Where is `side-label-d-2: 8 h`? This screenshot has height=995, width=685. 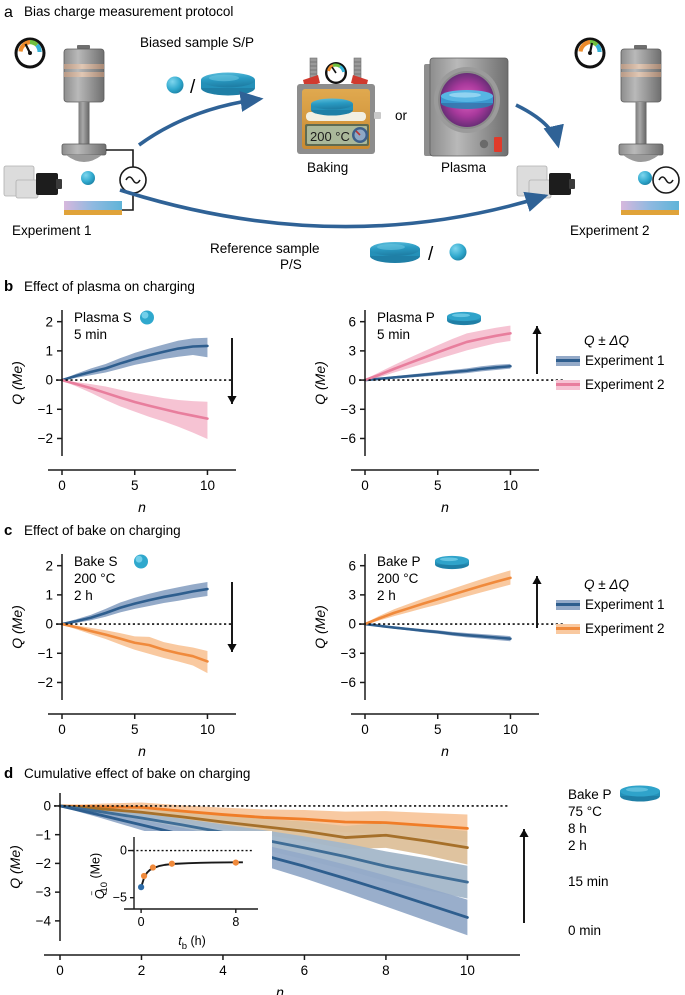 side-label-d-2: 8 h is located at coordinates (577, 828).